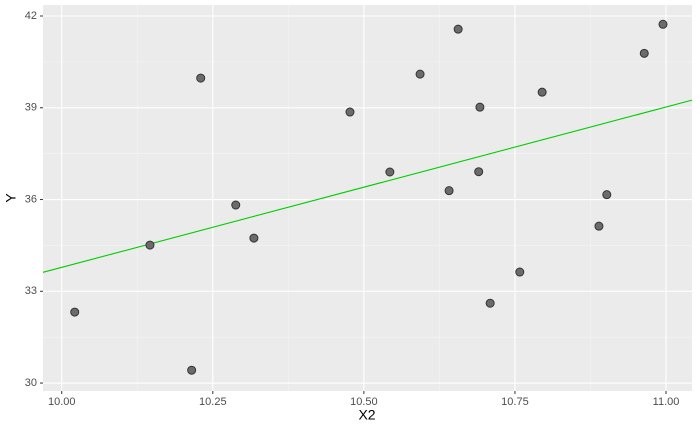 This screenshot has width=700, height=432. I want to click on x-tick-label: 11.00, so click(666, 402).